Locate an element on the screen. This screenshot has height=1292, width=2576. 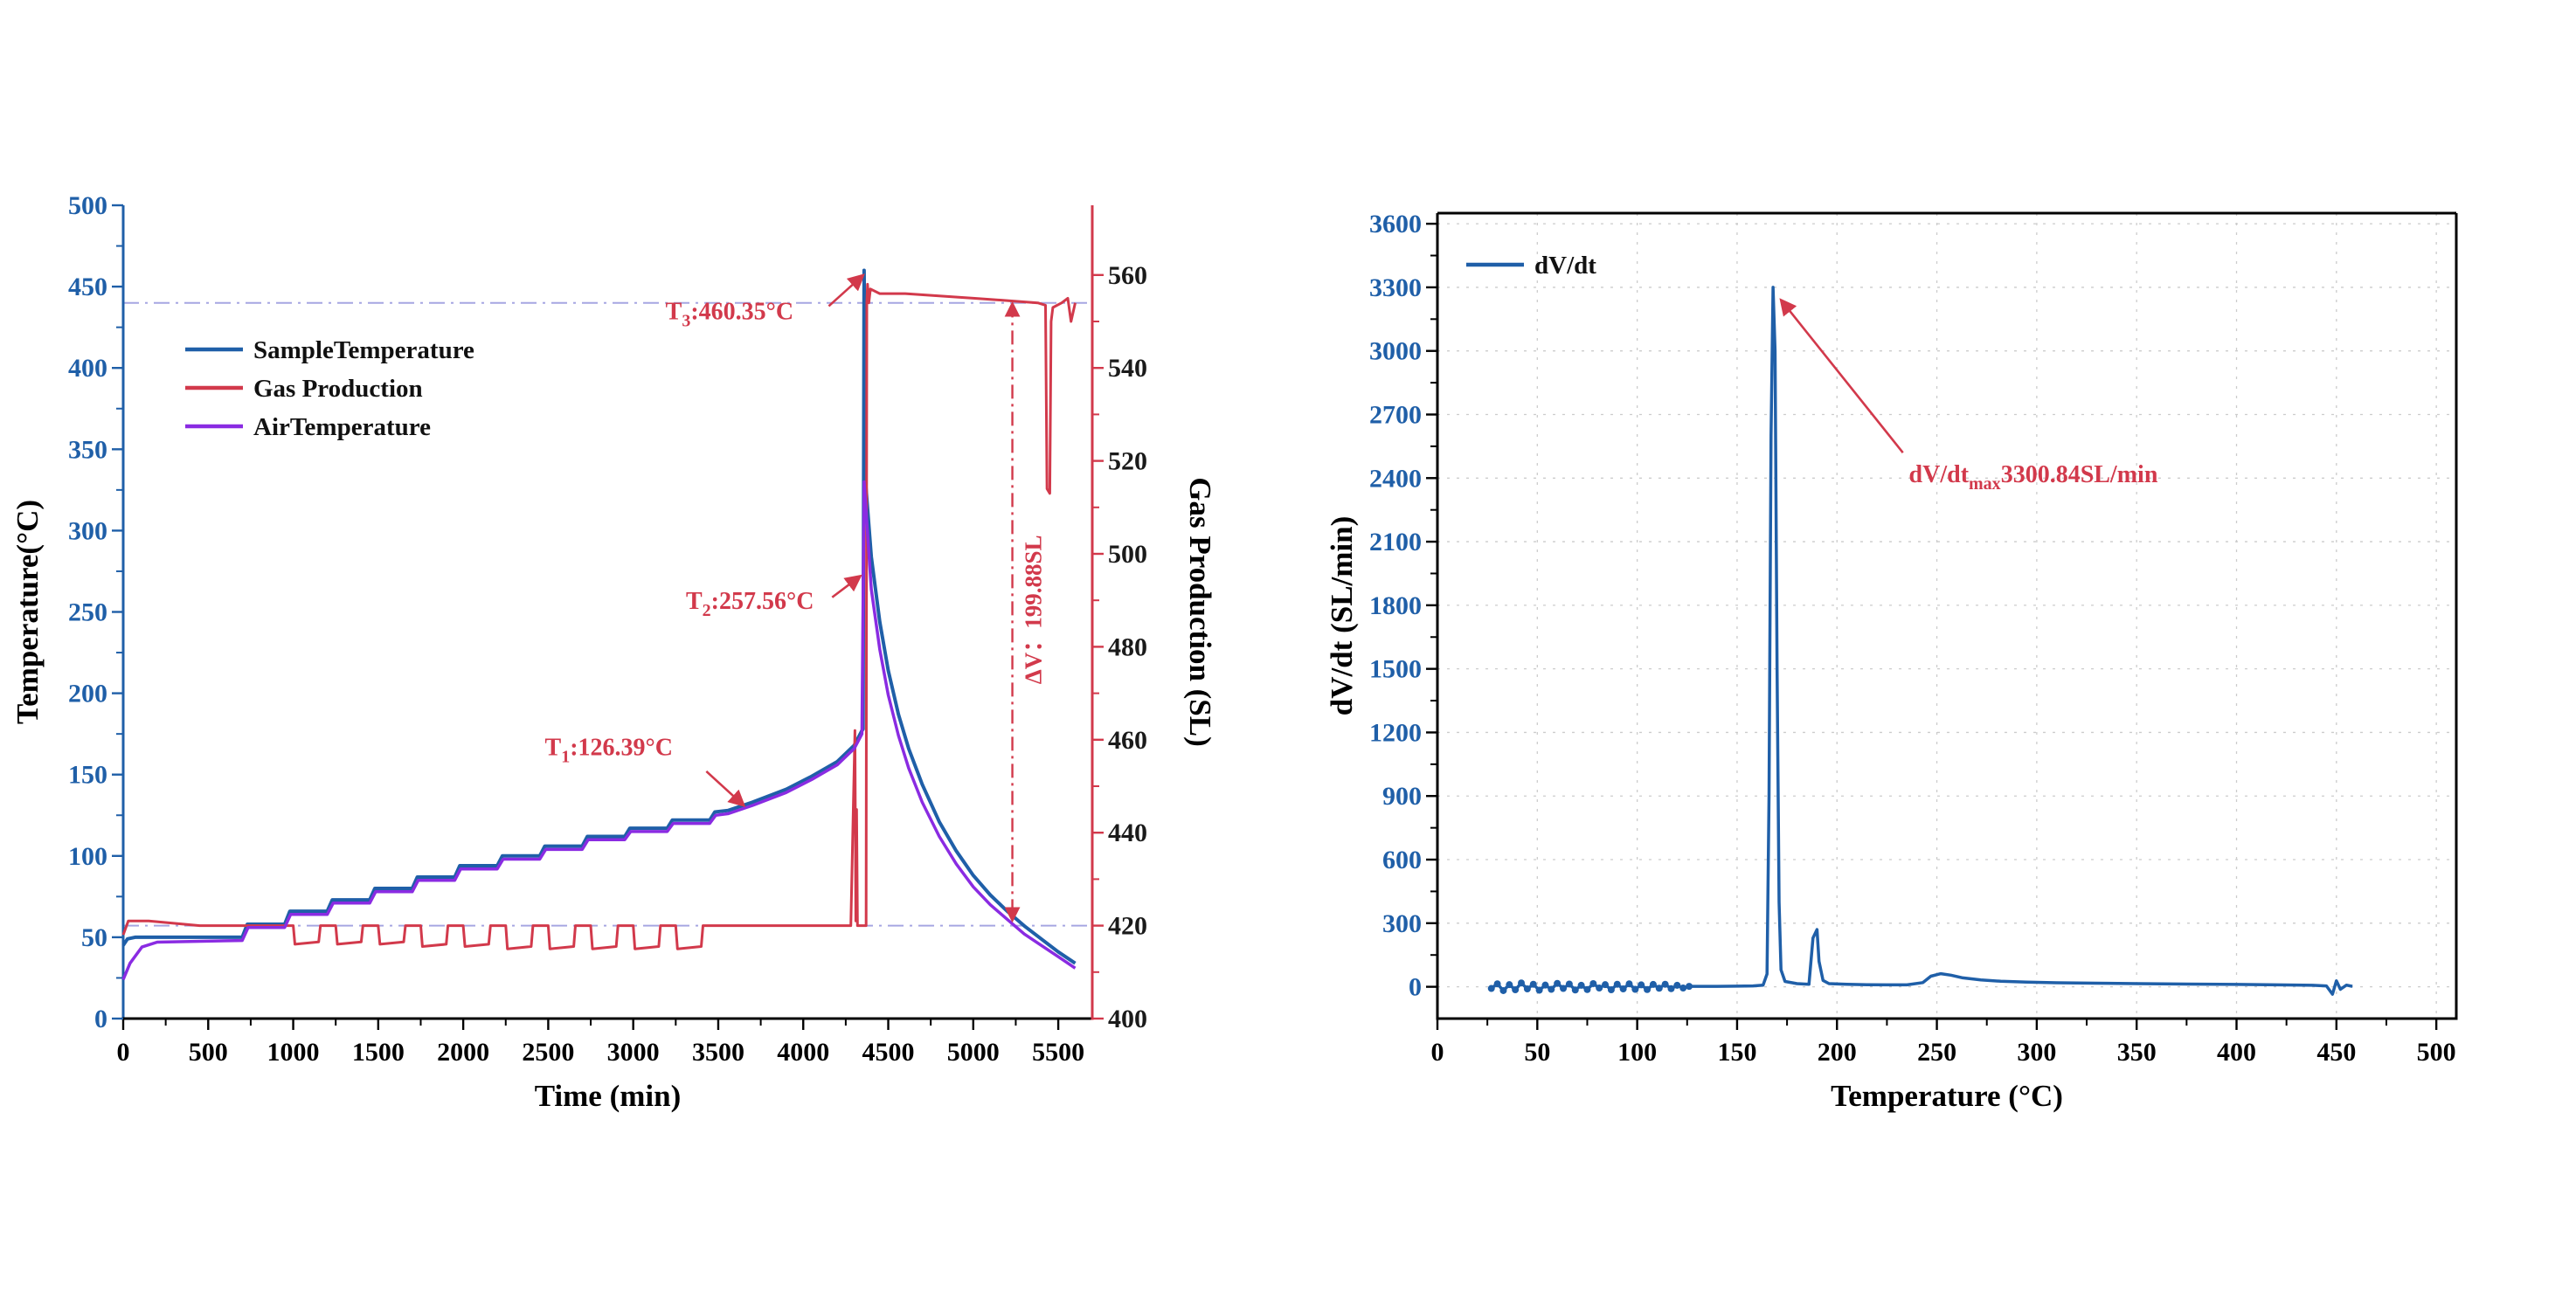
y-tick-label: 3600 is located at coordinates (1395, 224).